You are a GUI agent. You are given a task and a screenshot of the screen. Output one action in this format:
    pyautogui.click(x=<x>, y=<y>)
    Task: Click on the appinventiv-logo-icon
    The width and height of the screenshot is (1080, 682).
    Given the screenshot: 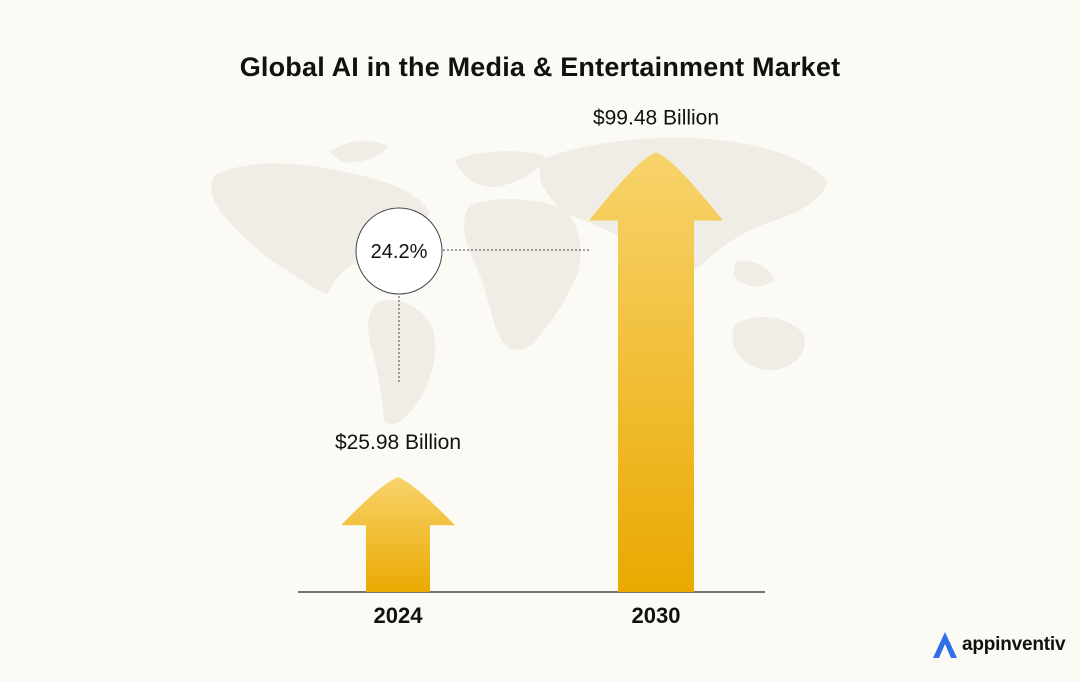 What is the action you would take?
    pyautogui.click(x=945, y=645)
    